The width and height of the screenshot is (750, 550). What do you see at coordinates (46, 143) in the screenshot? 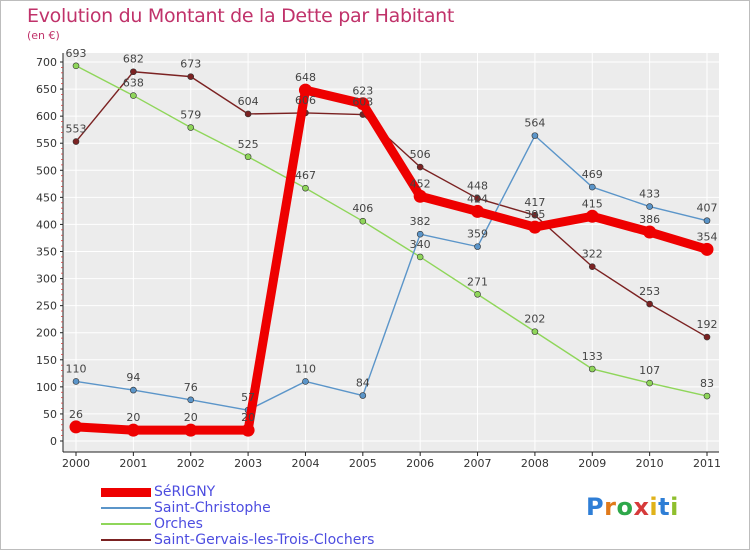
I see `y-tick-label: 550` at bounding box center [46, 143].